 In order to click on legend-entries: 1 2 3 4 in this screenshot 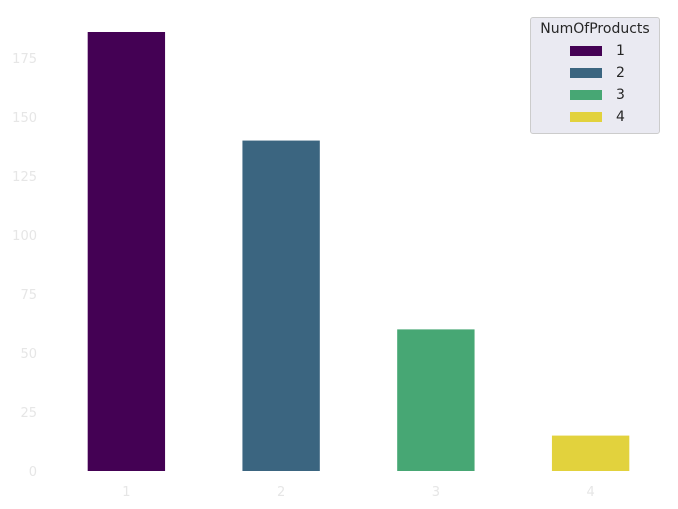, I will do `click(595, 84)`.